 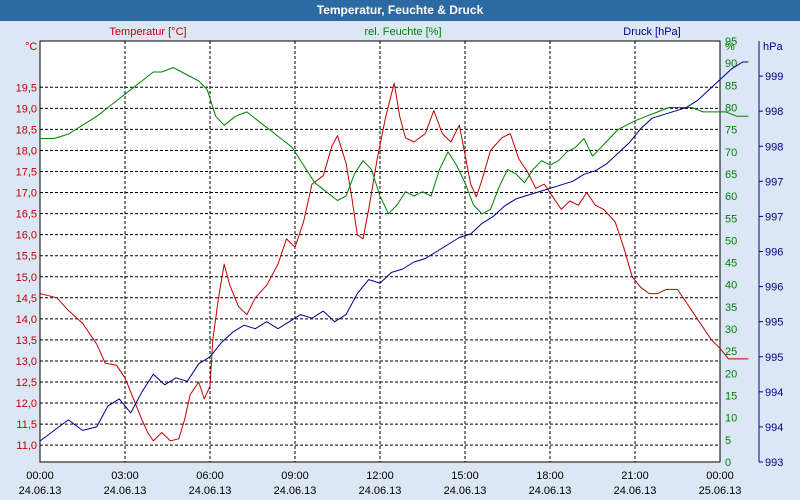 I want to click on window-title: Temperatur, Feuchte & Druck, so click(x=400, y=10).